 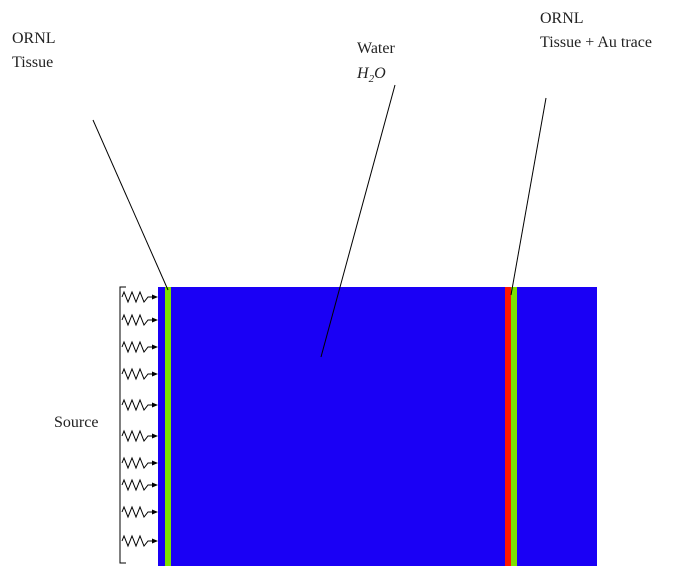 What do you see at coordinates (168, 426) in the screenshot?
I see `tissue-layer-left` at bounding box center [168, 426].